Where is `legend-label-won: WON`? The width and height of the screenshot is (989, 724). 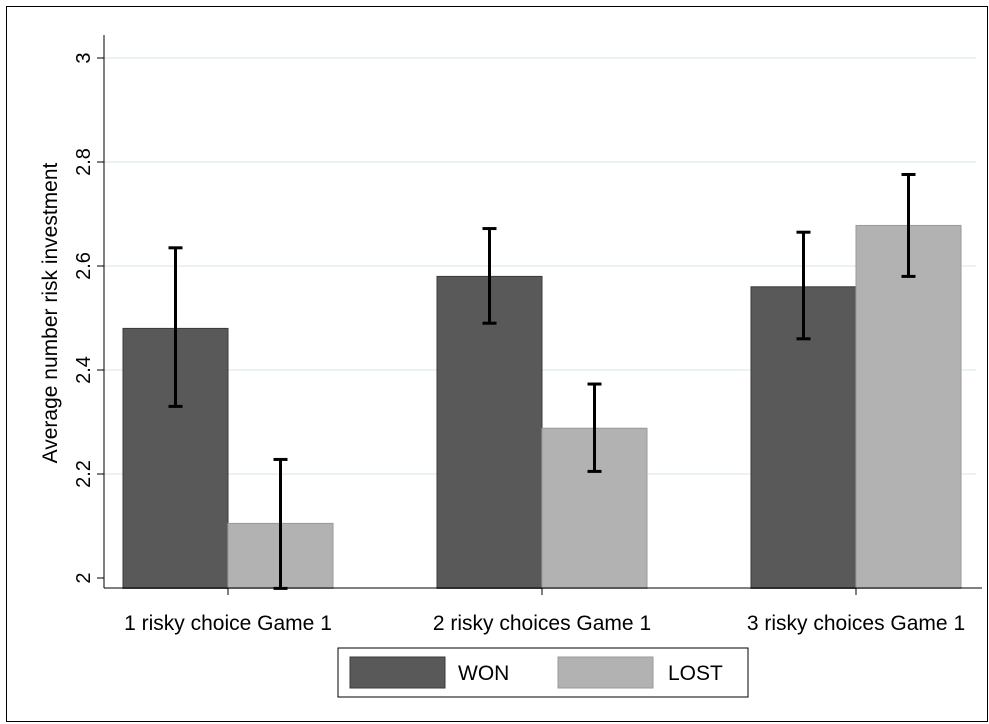
legend-label-won: WON is located at coordinates (483, 673).